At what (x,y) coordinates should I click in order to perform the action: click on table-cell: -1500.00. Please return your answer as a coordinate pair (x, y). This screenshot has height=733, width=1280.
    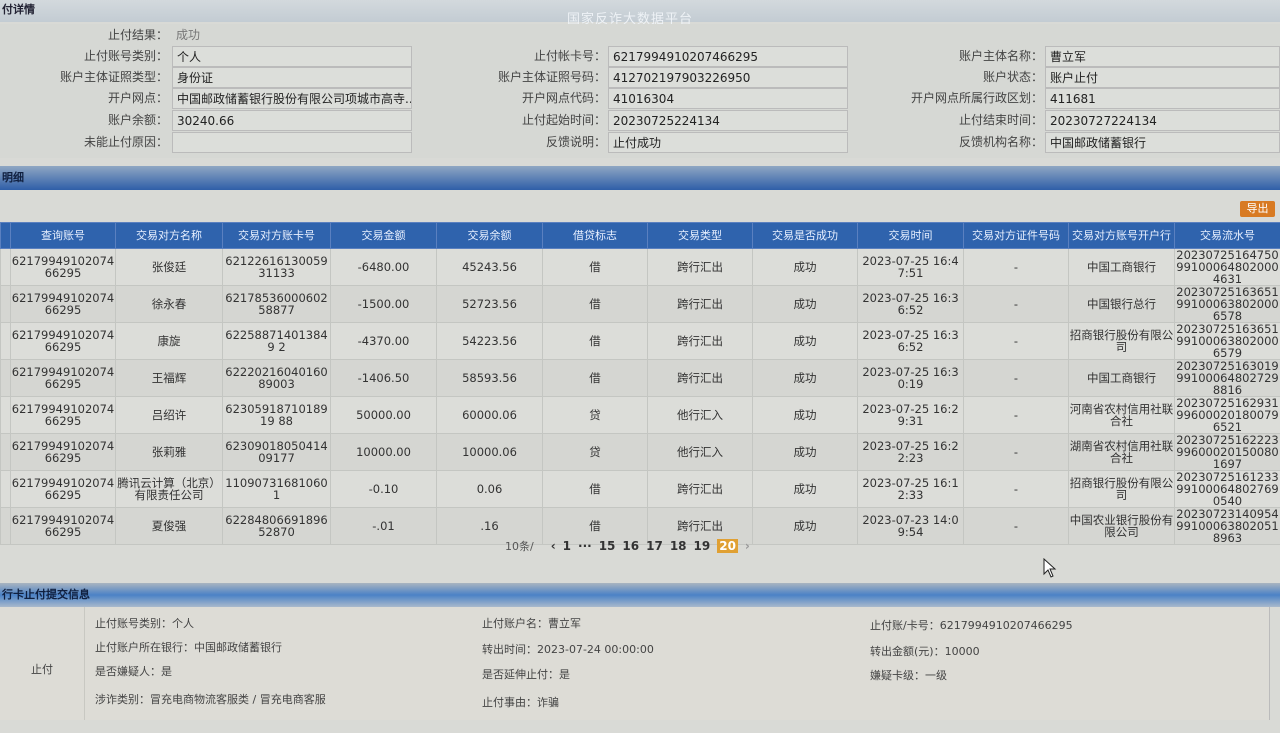
    Looking at the image, I should click on (384, 304).